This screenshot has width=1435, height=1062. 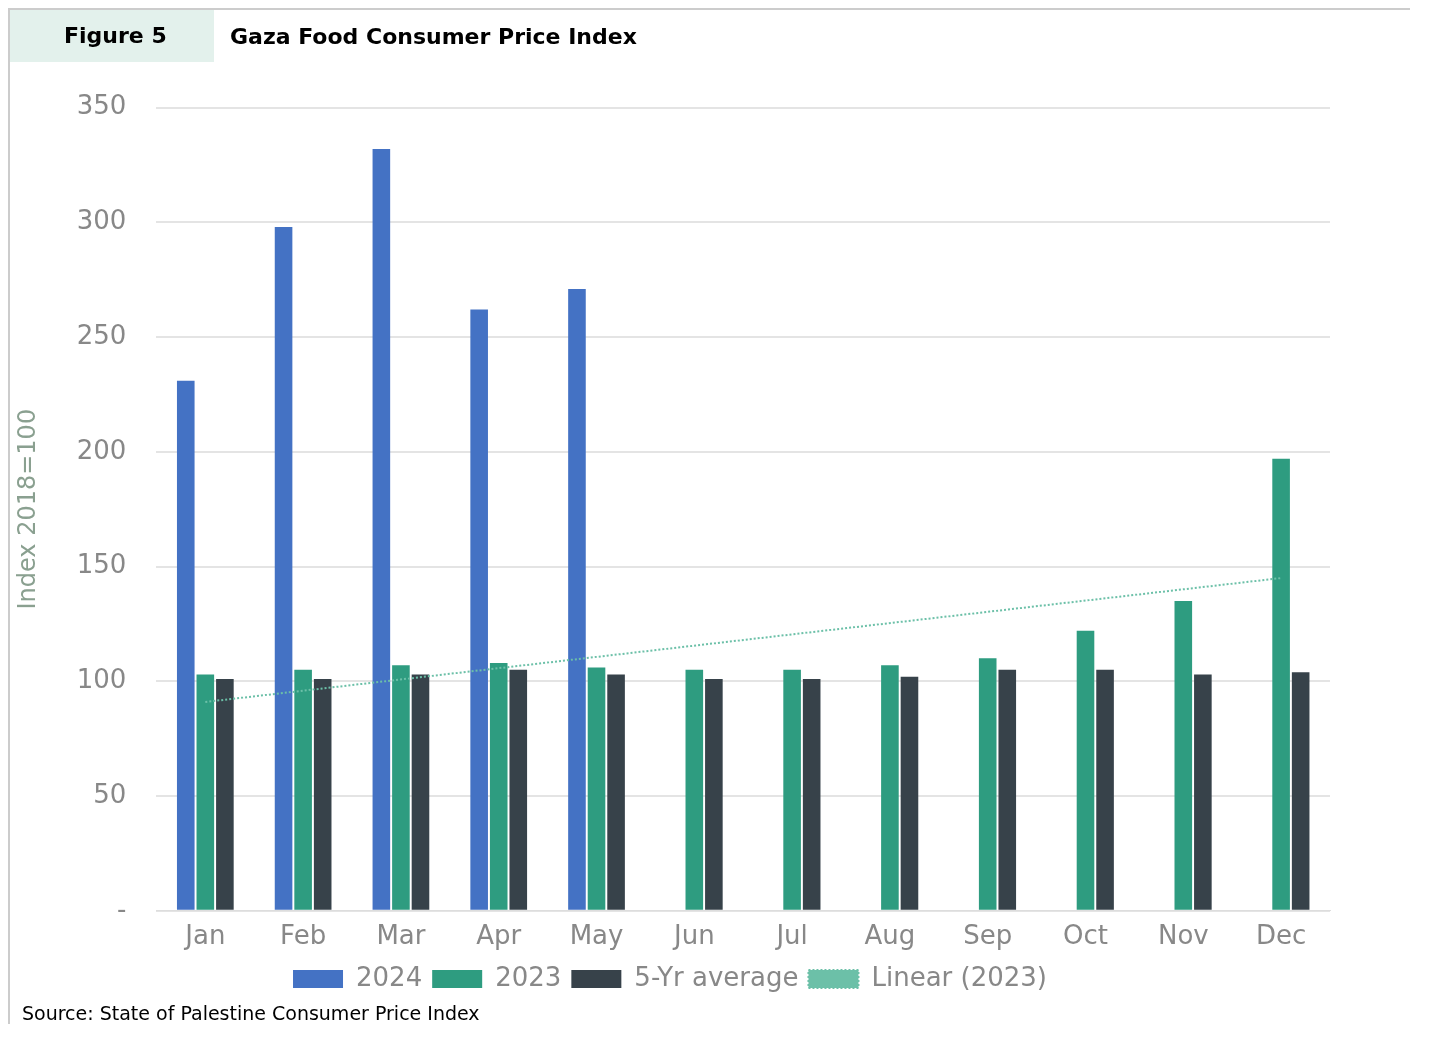 What do you see at coordinates (791, 935) in the screenshot?
I see `x-tick-label: Jul` at bounding box center [791, 935].